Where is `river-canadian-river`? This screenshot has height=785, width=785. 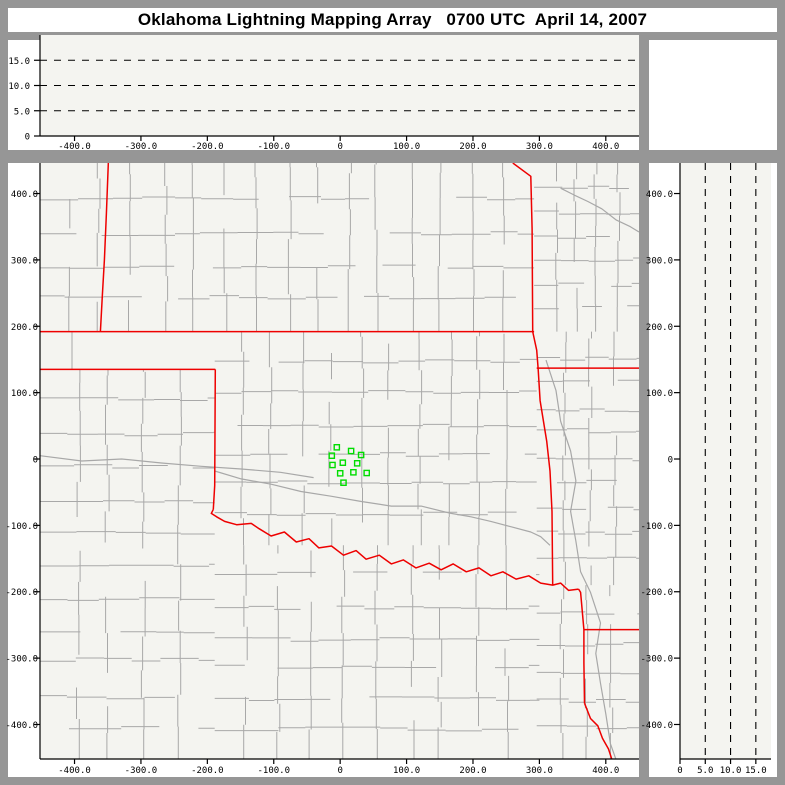 river-canadian-river is located at coordinates (382, 508).